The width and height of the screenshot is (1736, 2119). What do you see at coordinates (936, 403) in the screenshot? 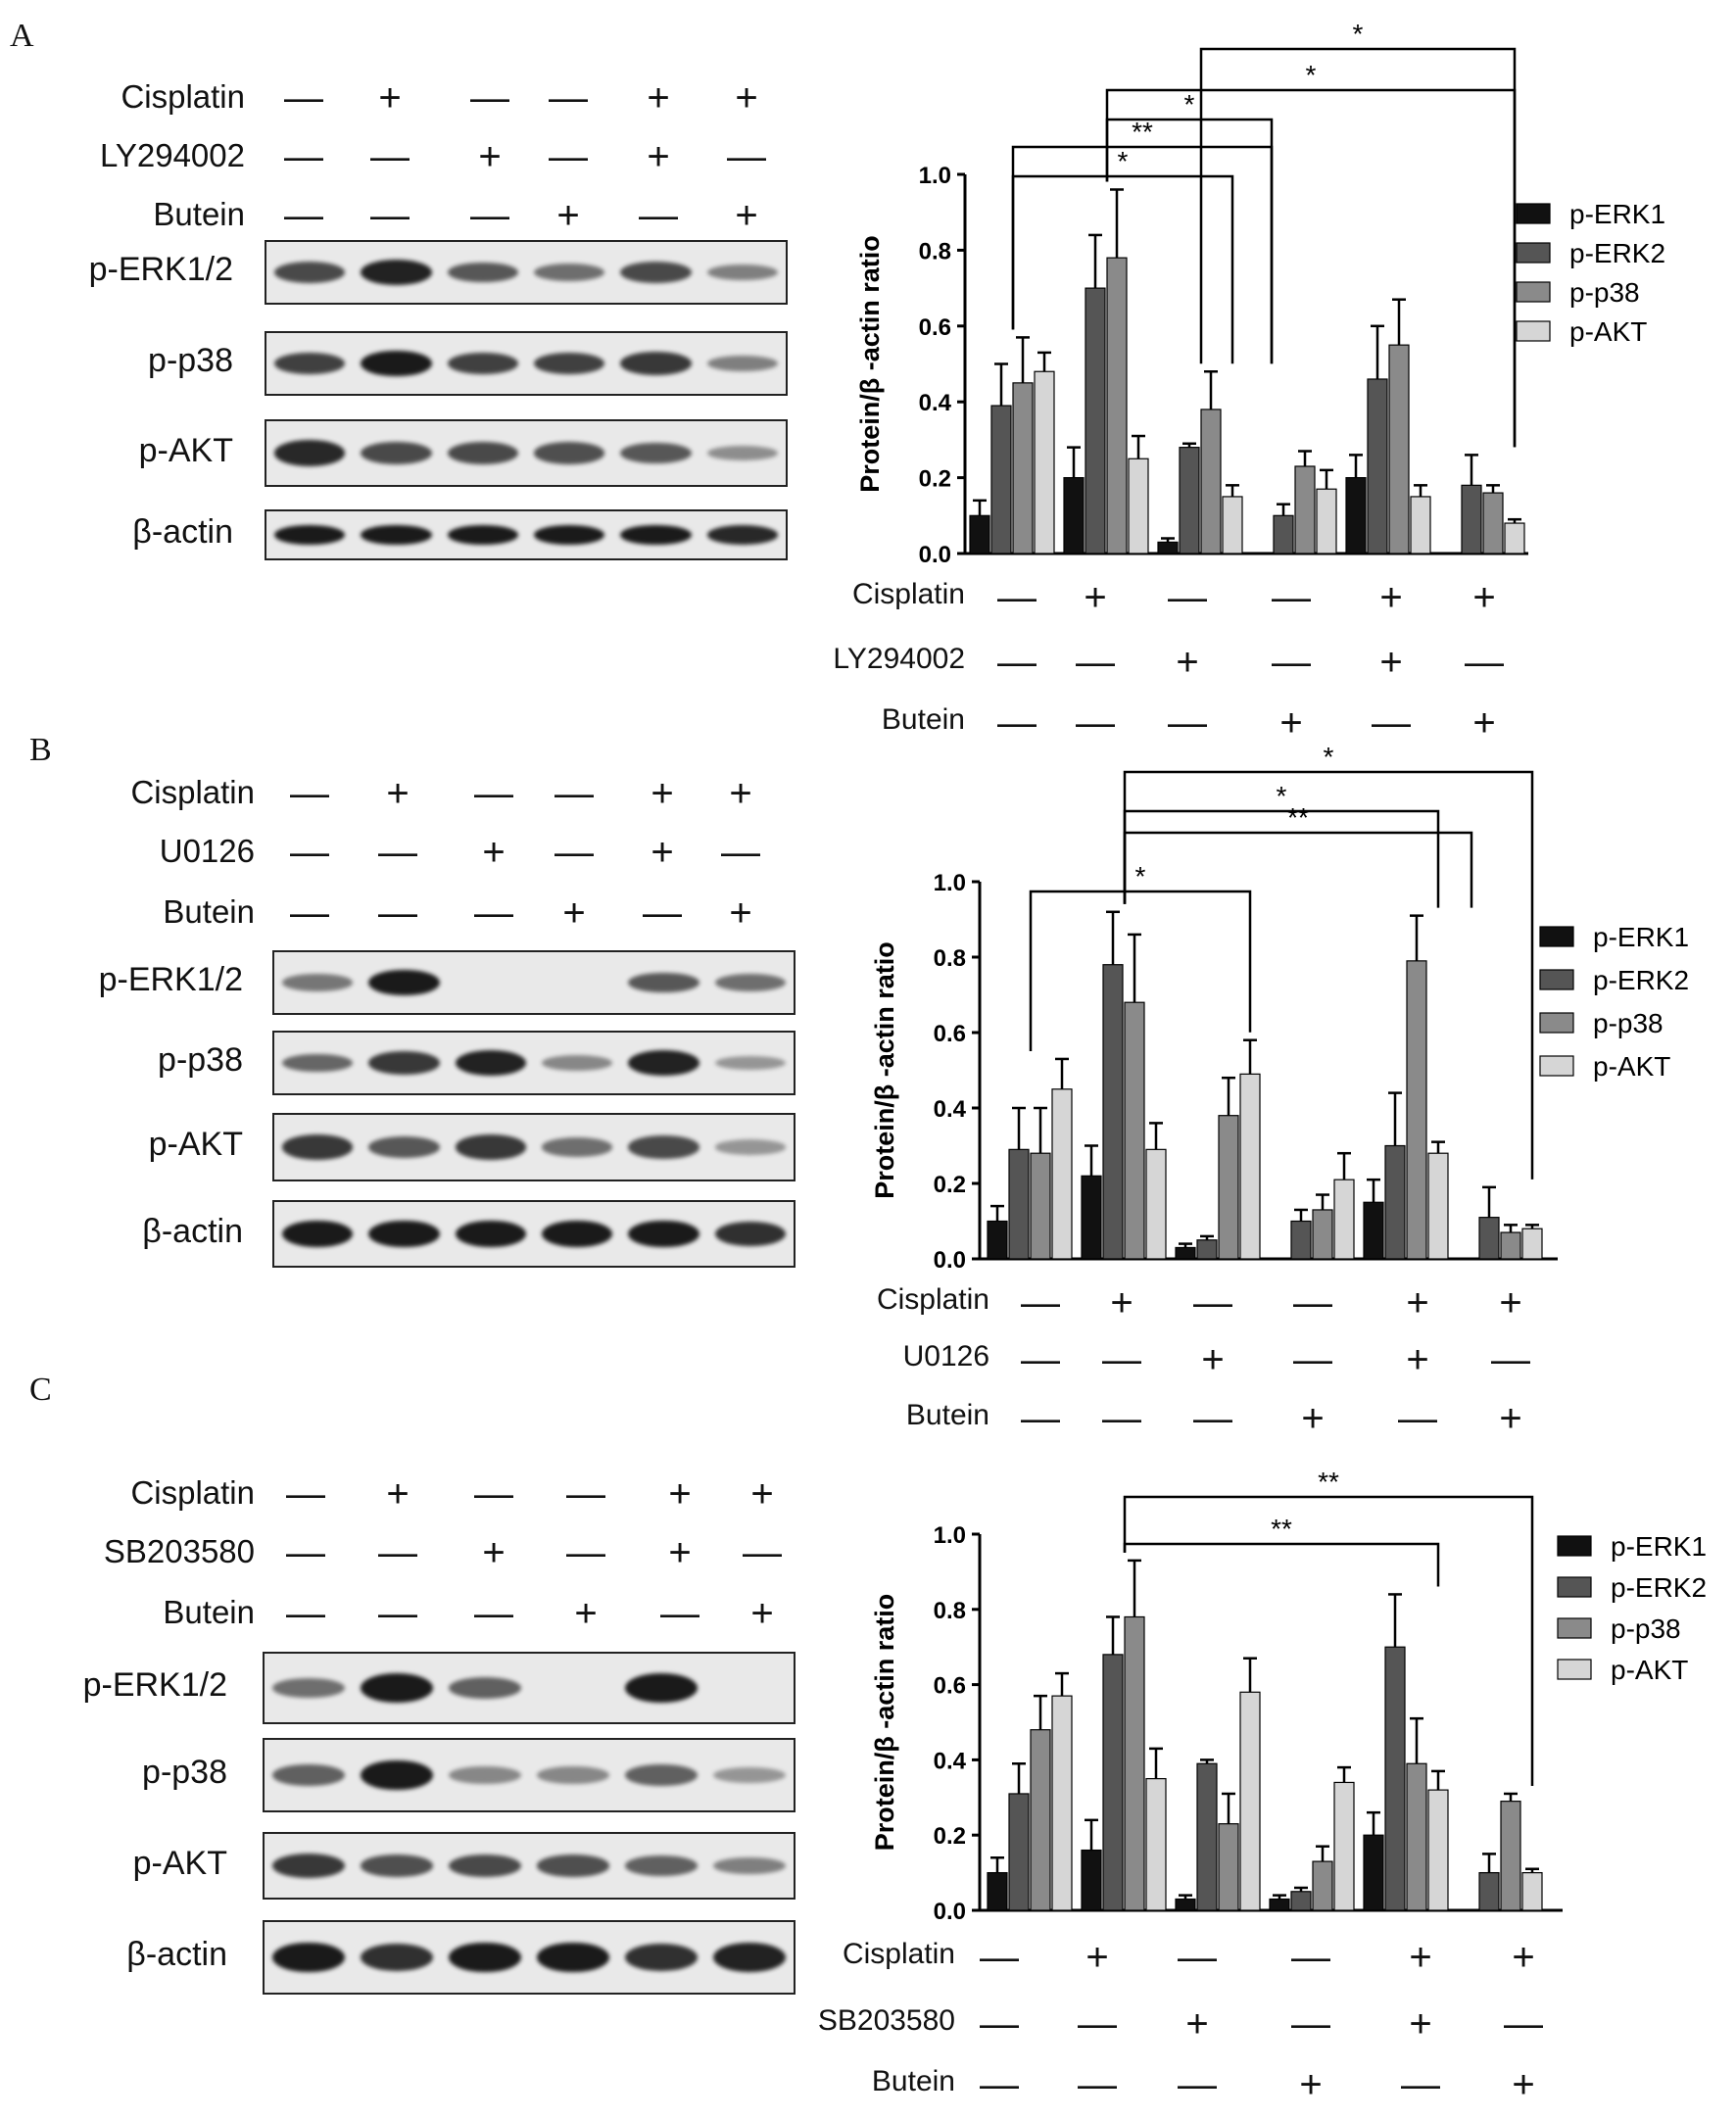
I see `y-tick-label: 0.4` at bounding box center [936, 403].